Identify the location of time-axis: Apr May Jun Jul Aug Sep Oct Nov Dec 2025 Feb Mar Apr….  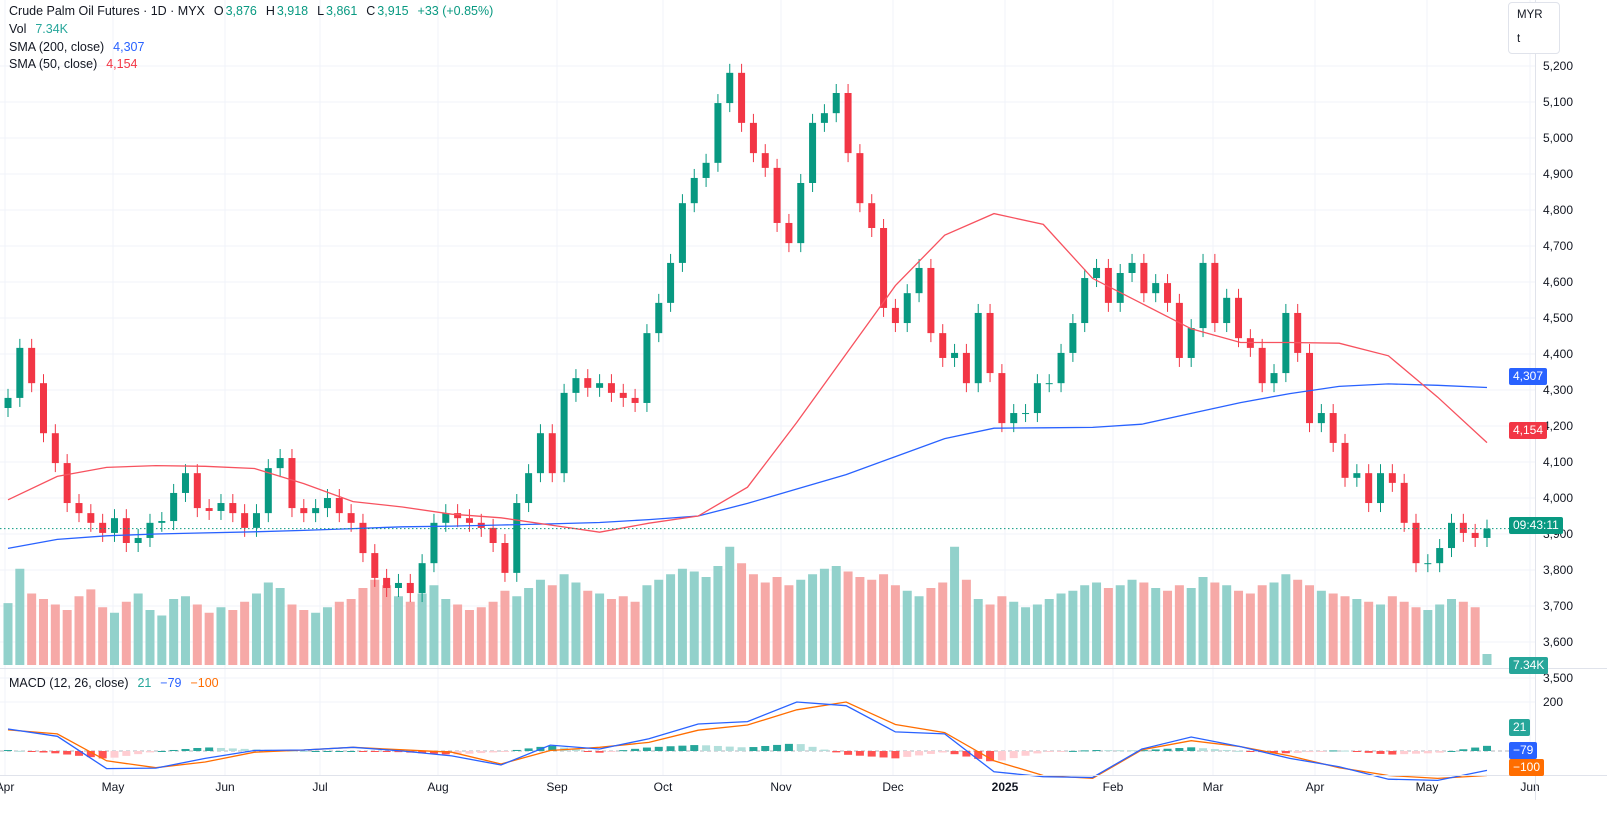
(770, 787).